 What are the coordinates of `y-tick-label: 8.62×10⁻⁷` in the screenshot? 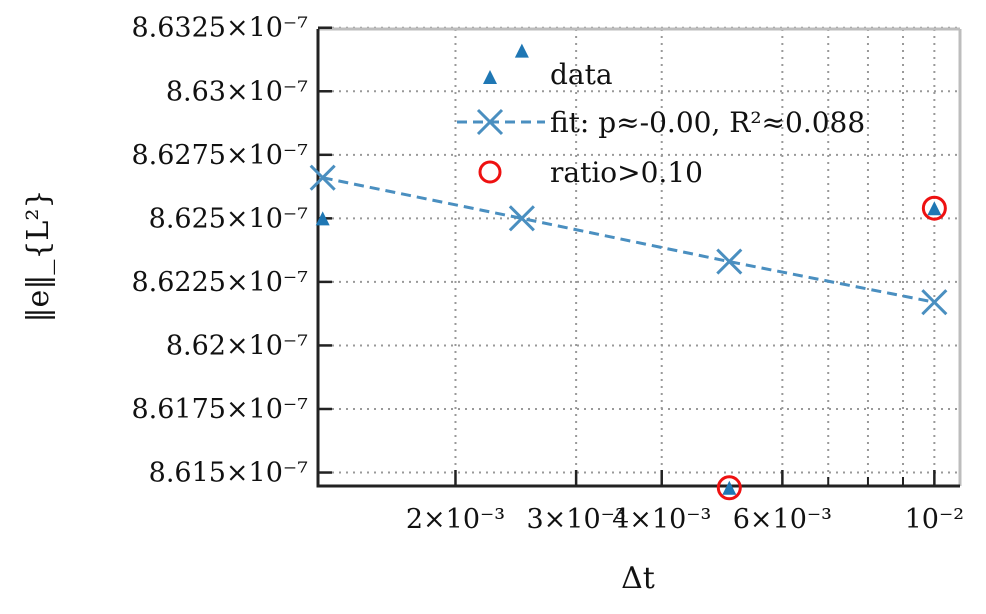 It's located at (237, 345).